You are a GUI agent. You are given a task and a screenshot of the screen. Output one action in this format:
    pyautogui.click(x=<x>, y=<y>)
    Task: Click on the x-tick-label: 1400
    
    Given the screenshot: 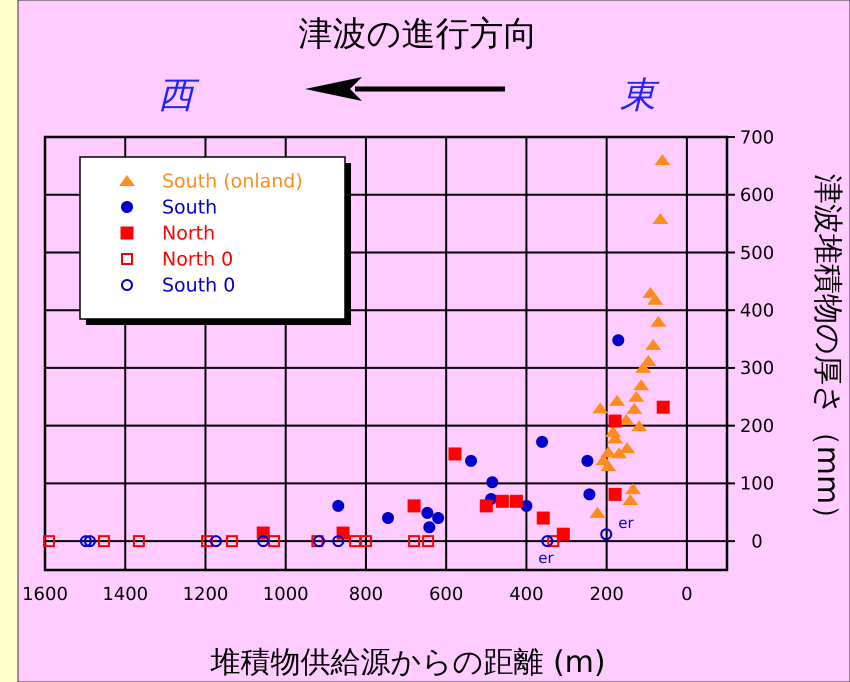 What is the action you would take?
    pyautogui.click(x=125, y=594)
    